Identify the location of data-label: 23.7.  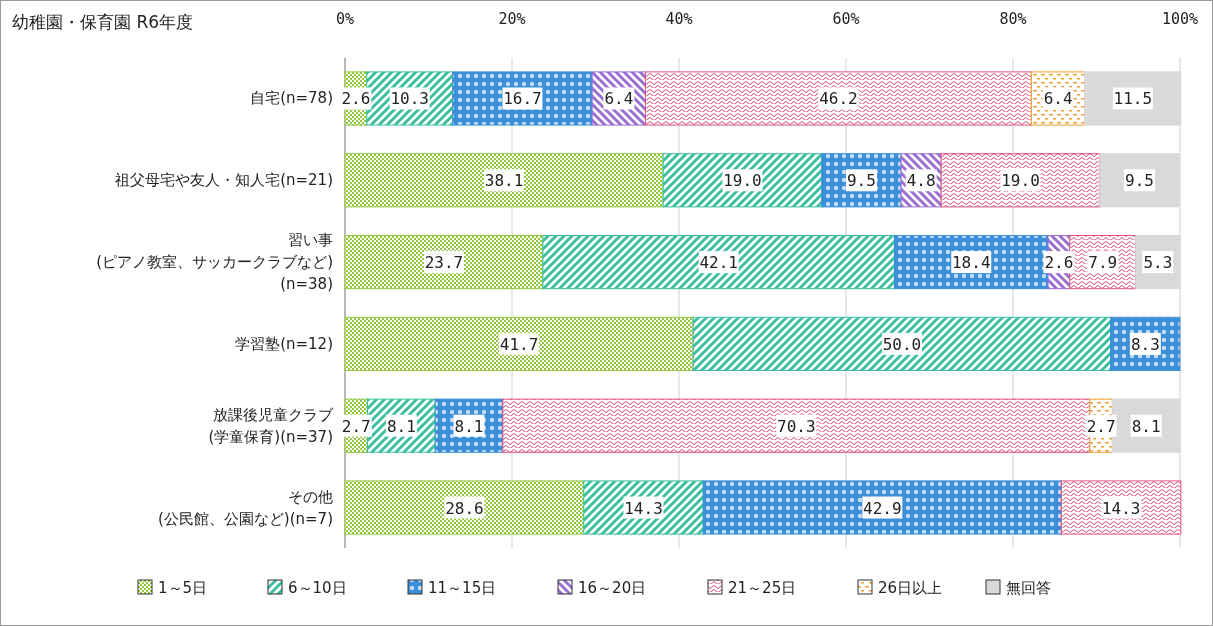
(444, 263).